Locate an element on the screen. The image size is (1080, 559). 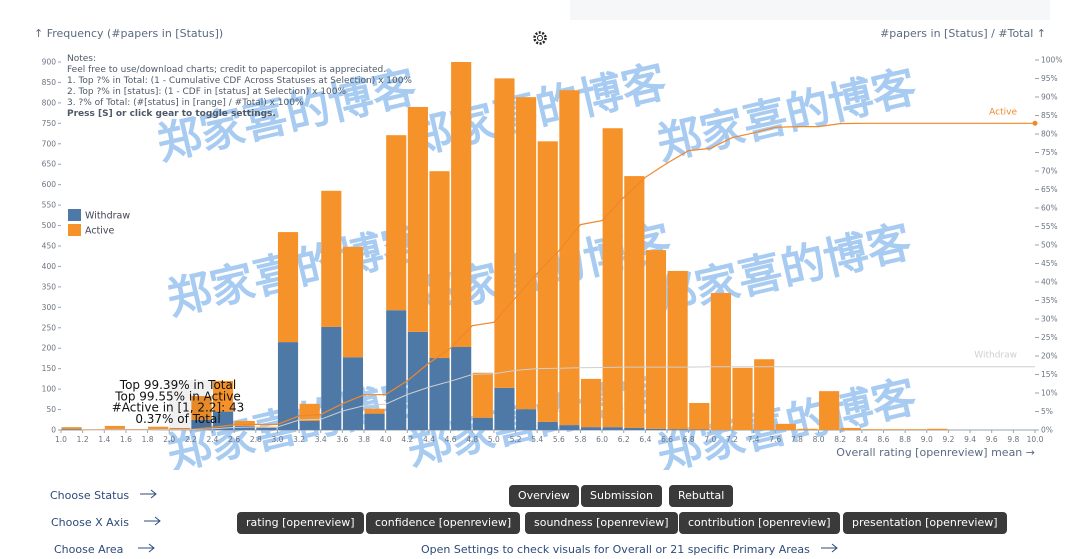
x-tick-label: 1.0 is located at coordinates (61, 439).